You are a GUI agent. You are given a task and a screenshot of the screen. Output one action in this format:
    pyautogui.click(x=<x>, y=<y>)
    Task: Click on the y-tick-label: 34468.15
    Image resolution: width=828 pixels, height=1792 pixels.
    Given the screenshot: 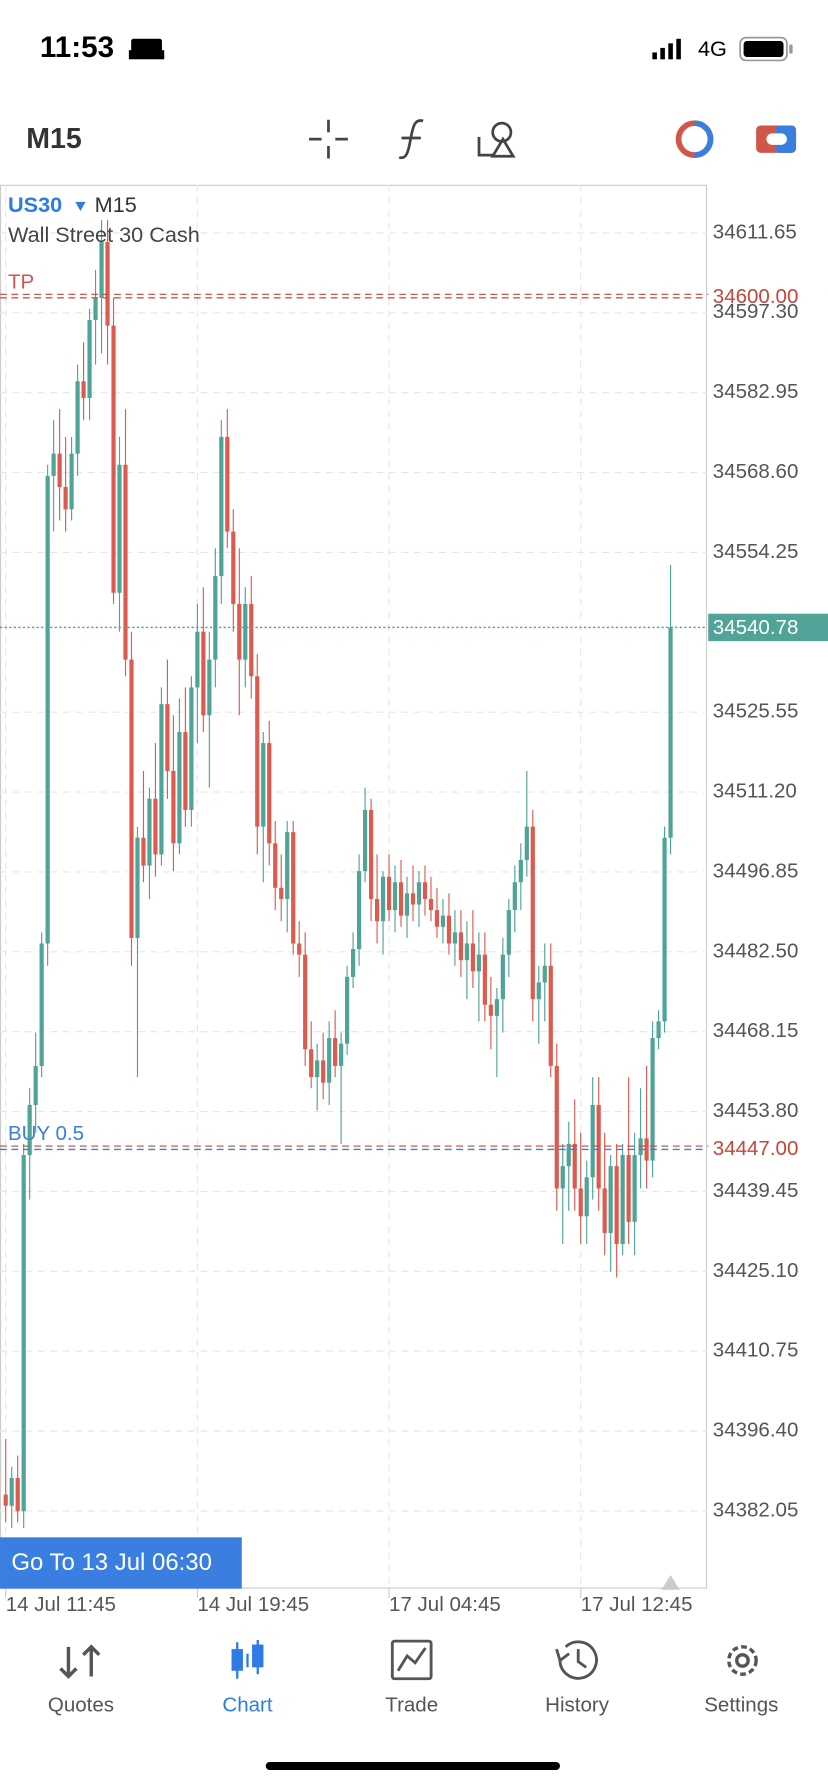 What is the action you would take?
    pyautogui.click(x=756, y=1030)
    